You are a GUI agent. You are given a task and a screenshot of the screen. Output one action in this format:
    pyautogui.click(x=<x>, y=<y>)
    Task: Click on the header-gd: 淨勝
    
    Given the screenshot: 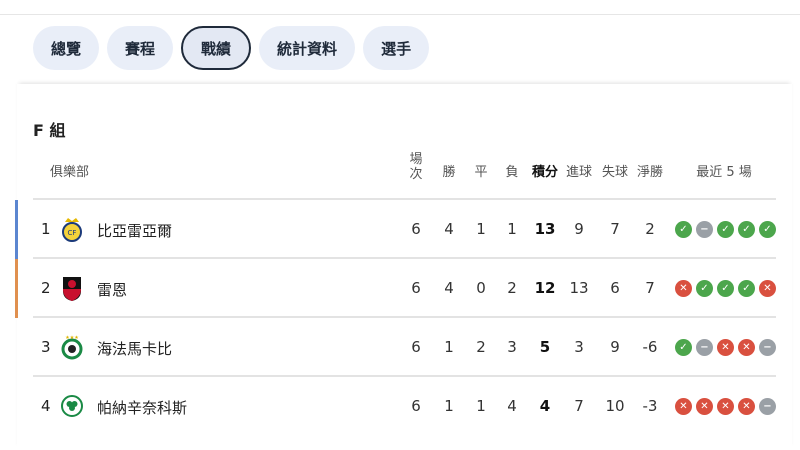 What is the action you would take?
    pyautogui.click(x=650, y=172)
    